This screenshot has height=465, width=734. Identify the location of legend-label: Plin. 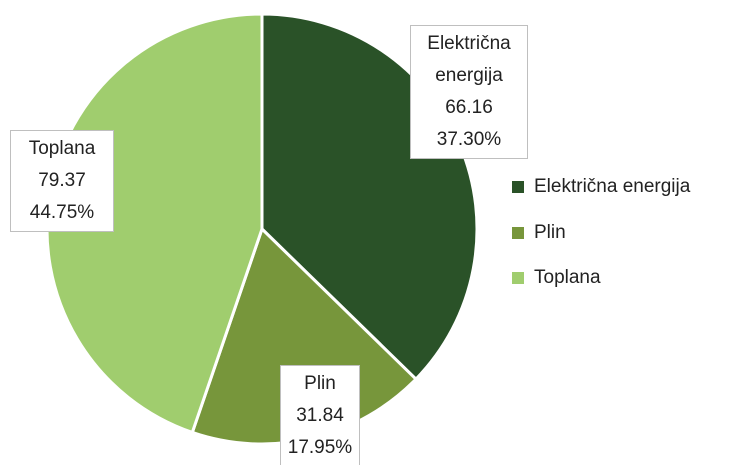
(550, 232).